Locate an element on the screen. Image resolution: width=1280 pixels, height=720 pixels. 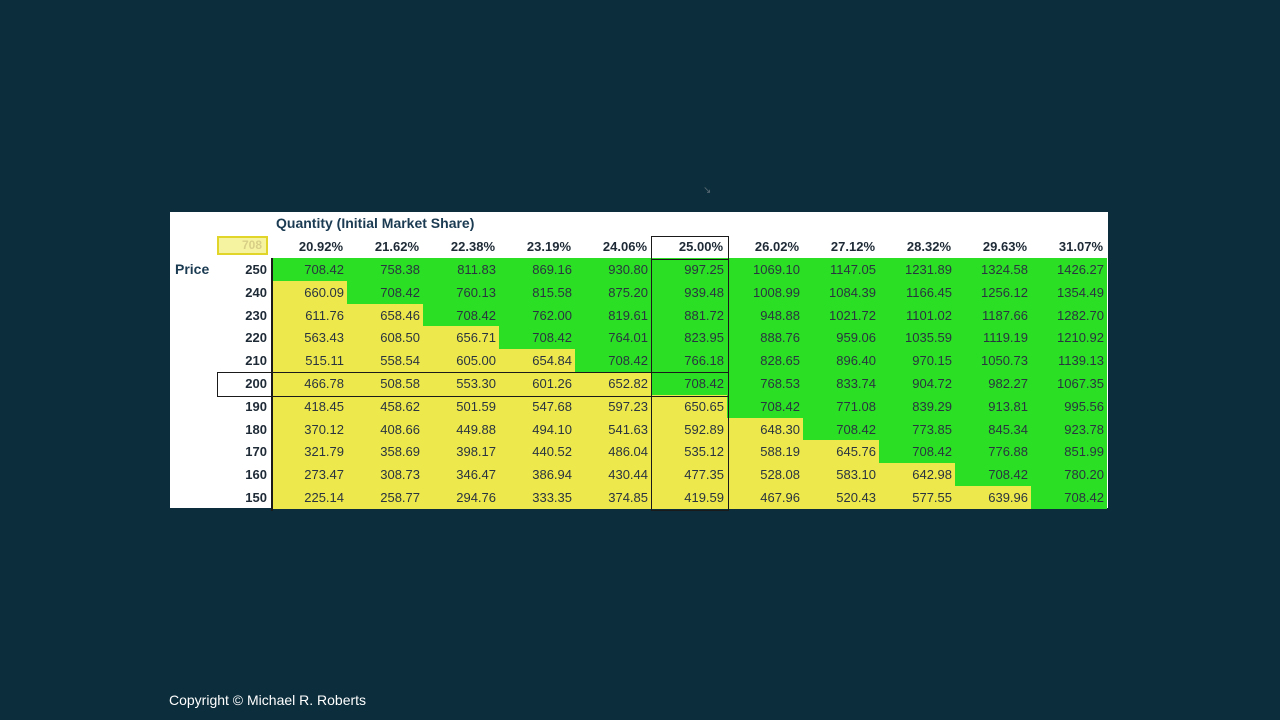
table-cell: 913.81 is located at coordinates (993, 406).